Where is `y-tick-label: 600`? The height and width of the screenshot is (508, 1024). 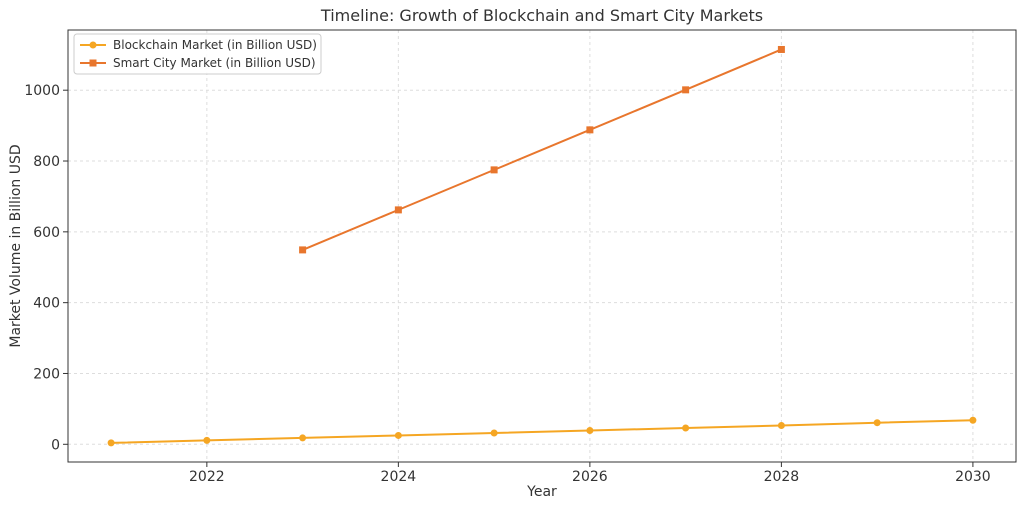
y-tick-label: 600 is located at coordinates (46, 233).